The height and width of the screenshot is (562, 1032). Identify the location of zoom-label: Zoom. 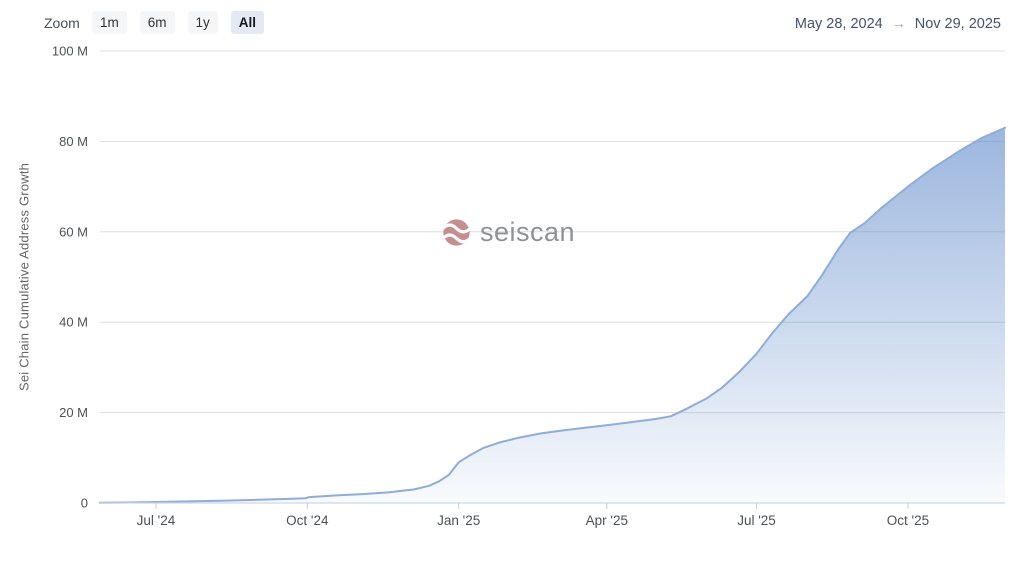
(62, 23).